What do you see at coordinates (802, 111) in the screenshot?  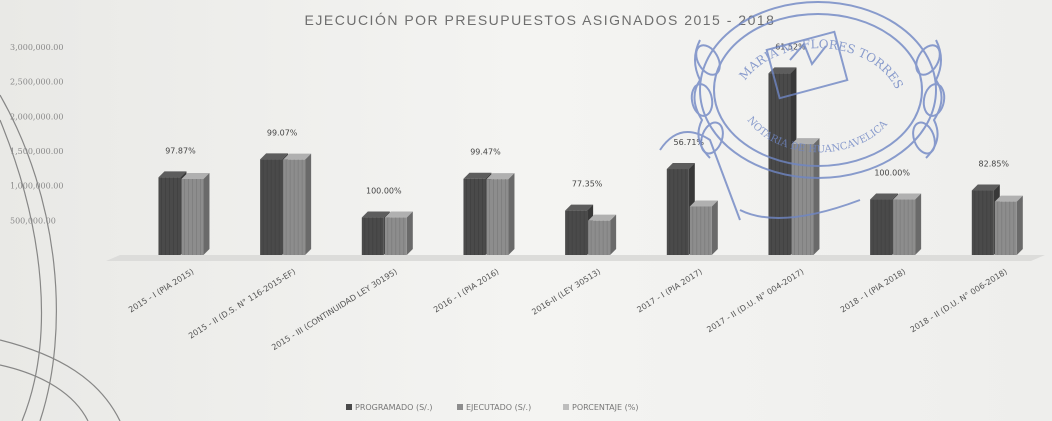 I see `seal-wreath` at bounding box center [802, 111].